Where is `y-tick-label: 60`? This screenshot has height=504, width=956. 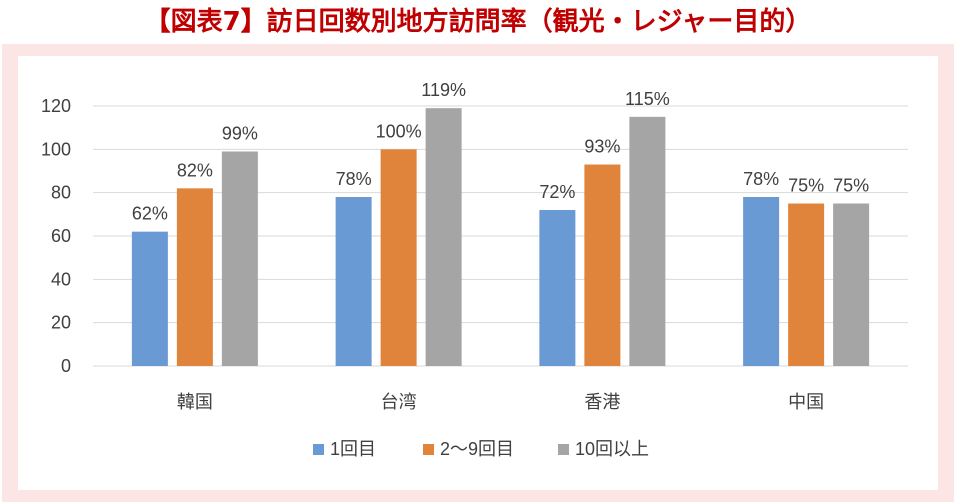 y-tick-label: 60 is located at coordinates (61, 236).